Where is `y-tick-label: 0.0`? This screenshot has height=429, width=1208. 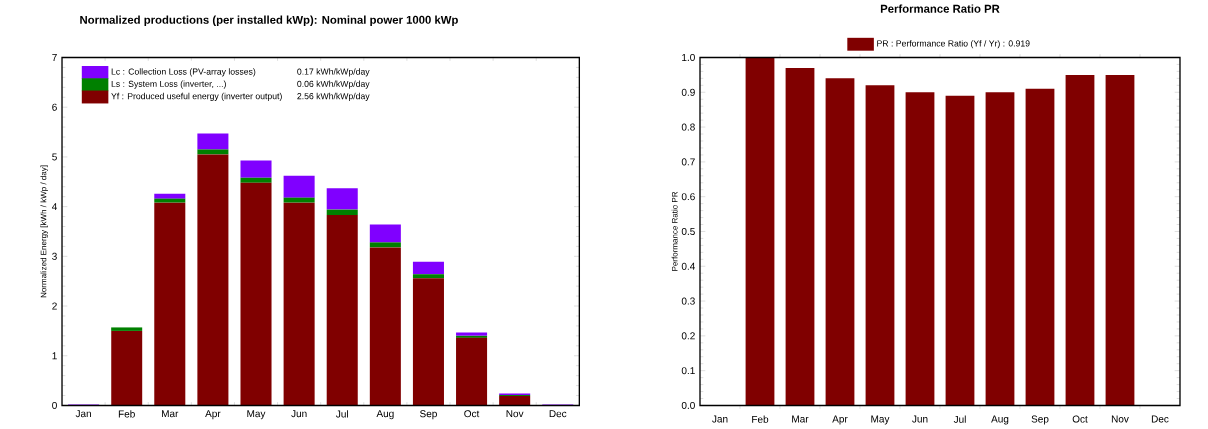 y-tick-label: 0.0 is located at coordinates (688, 405).